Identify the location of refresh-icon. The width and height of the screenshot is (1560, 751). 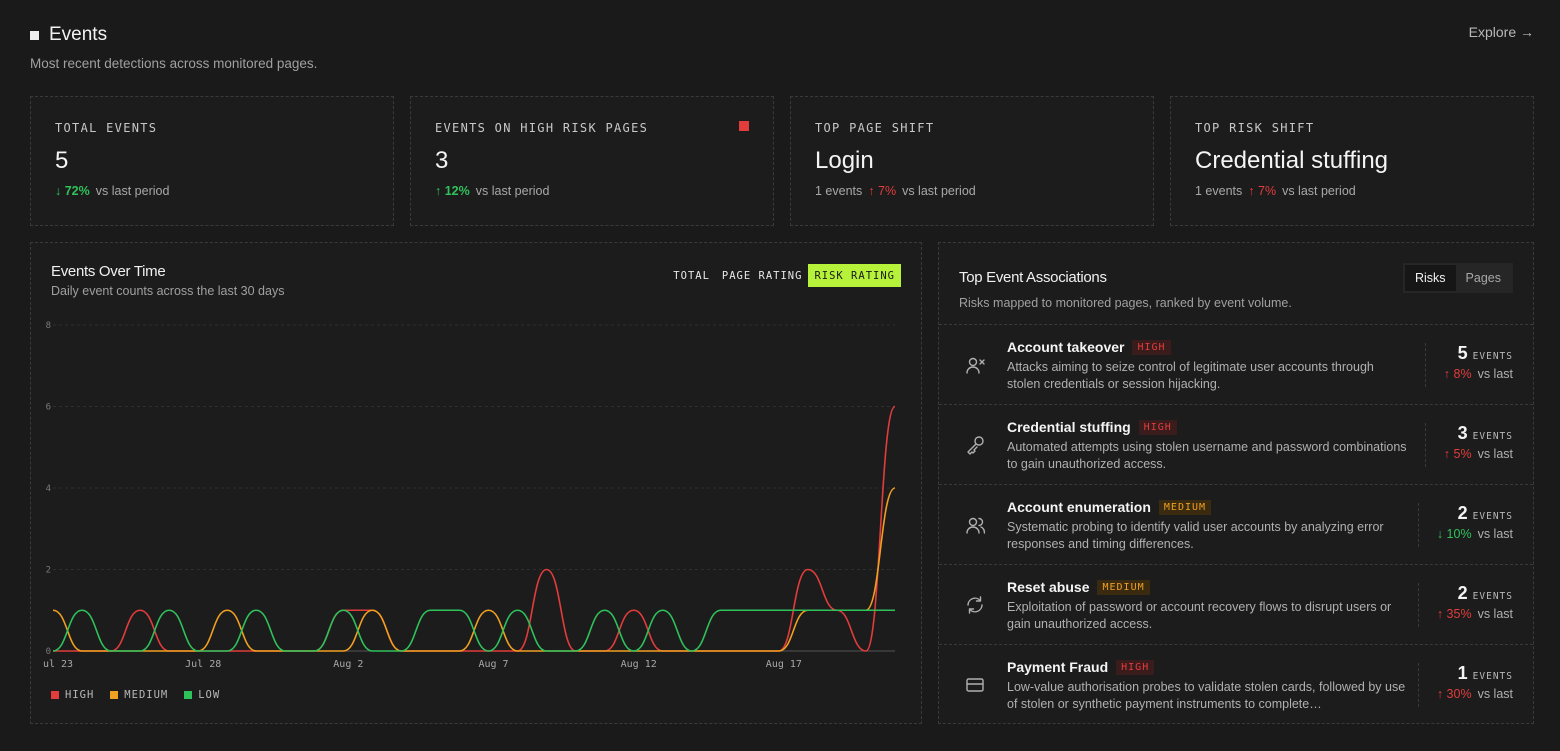
(975, 605).